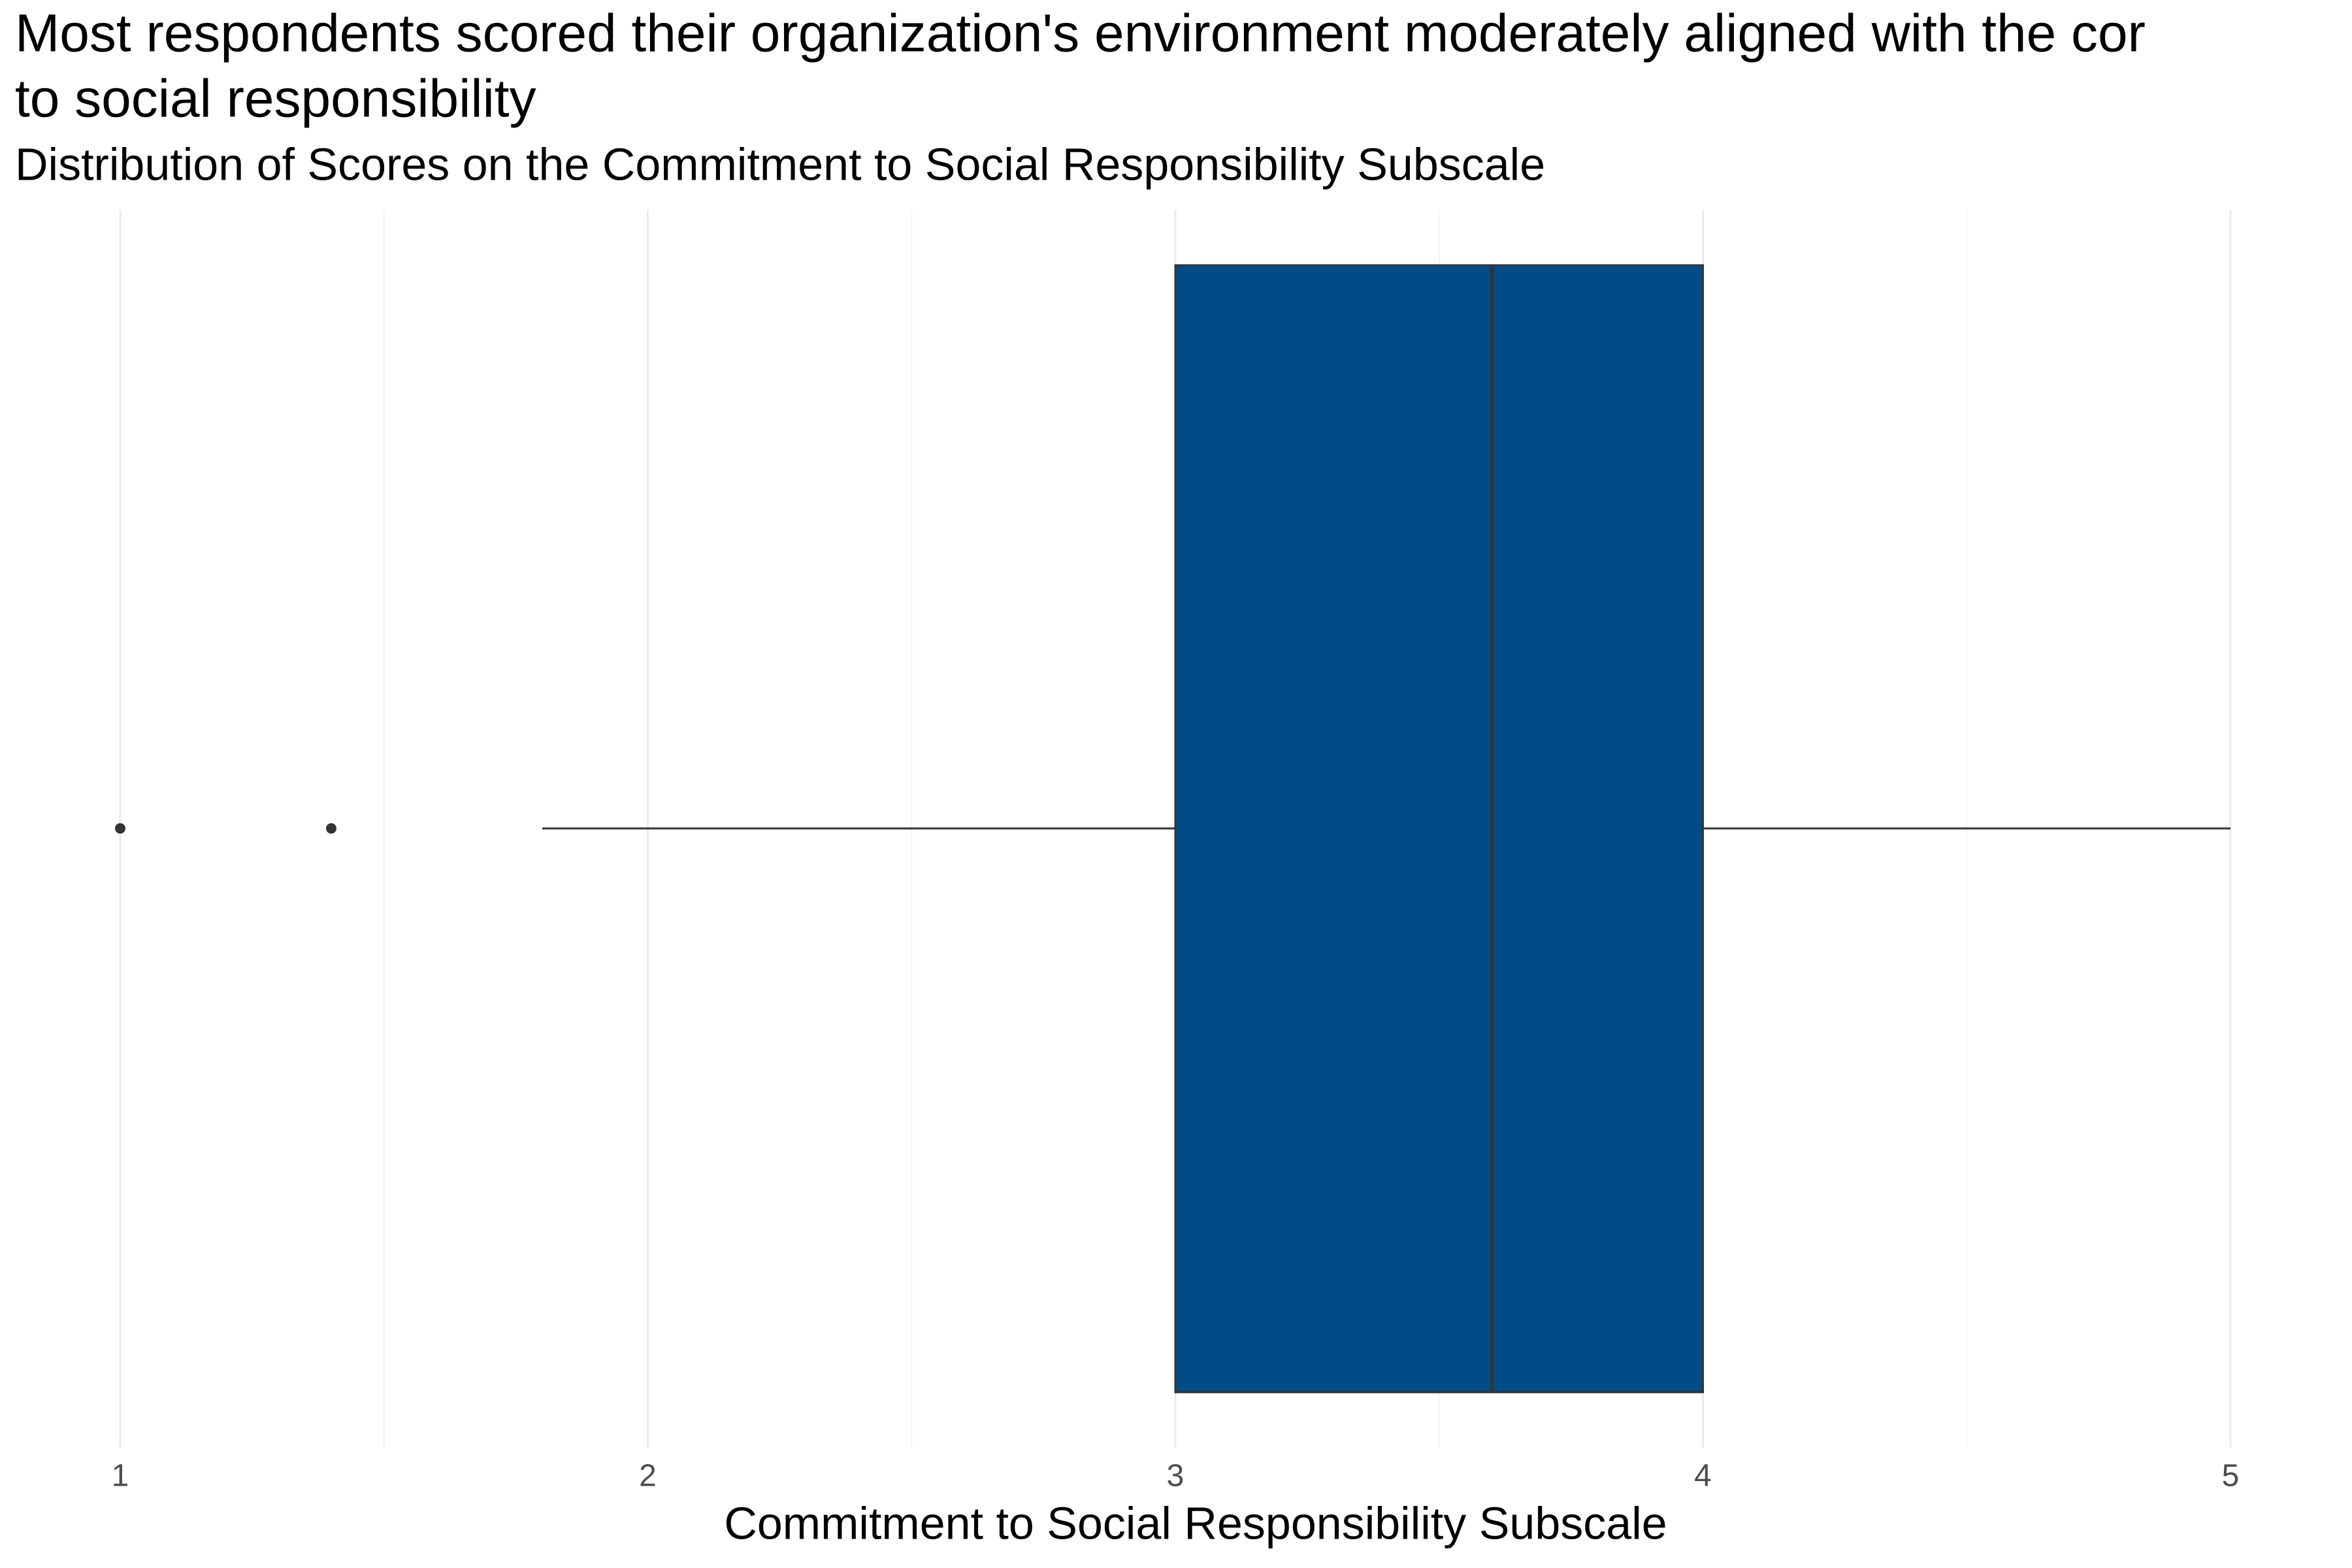 The width and height of the screenshot is (2352, 1568). Describe the element at coordinates (120, 1476) in the screenshot. I see `x-tick-label: 1` at that location.